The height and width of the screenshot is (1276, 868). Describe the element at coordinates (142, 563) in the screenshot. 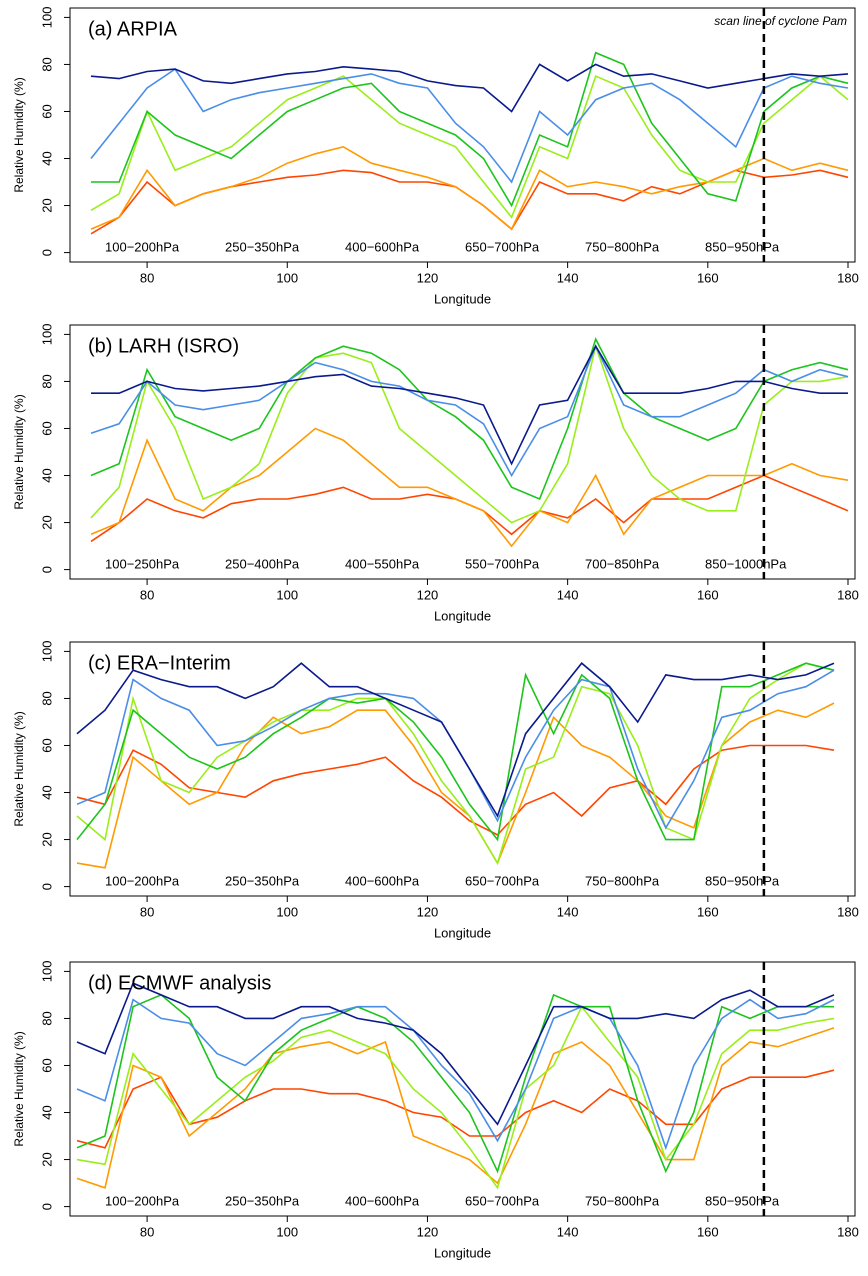

I see `legend-label: 100−250hPa` at that location.